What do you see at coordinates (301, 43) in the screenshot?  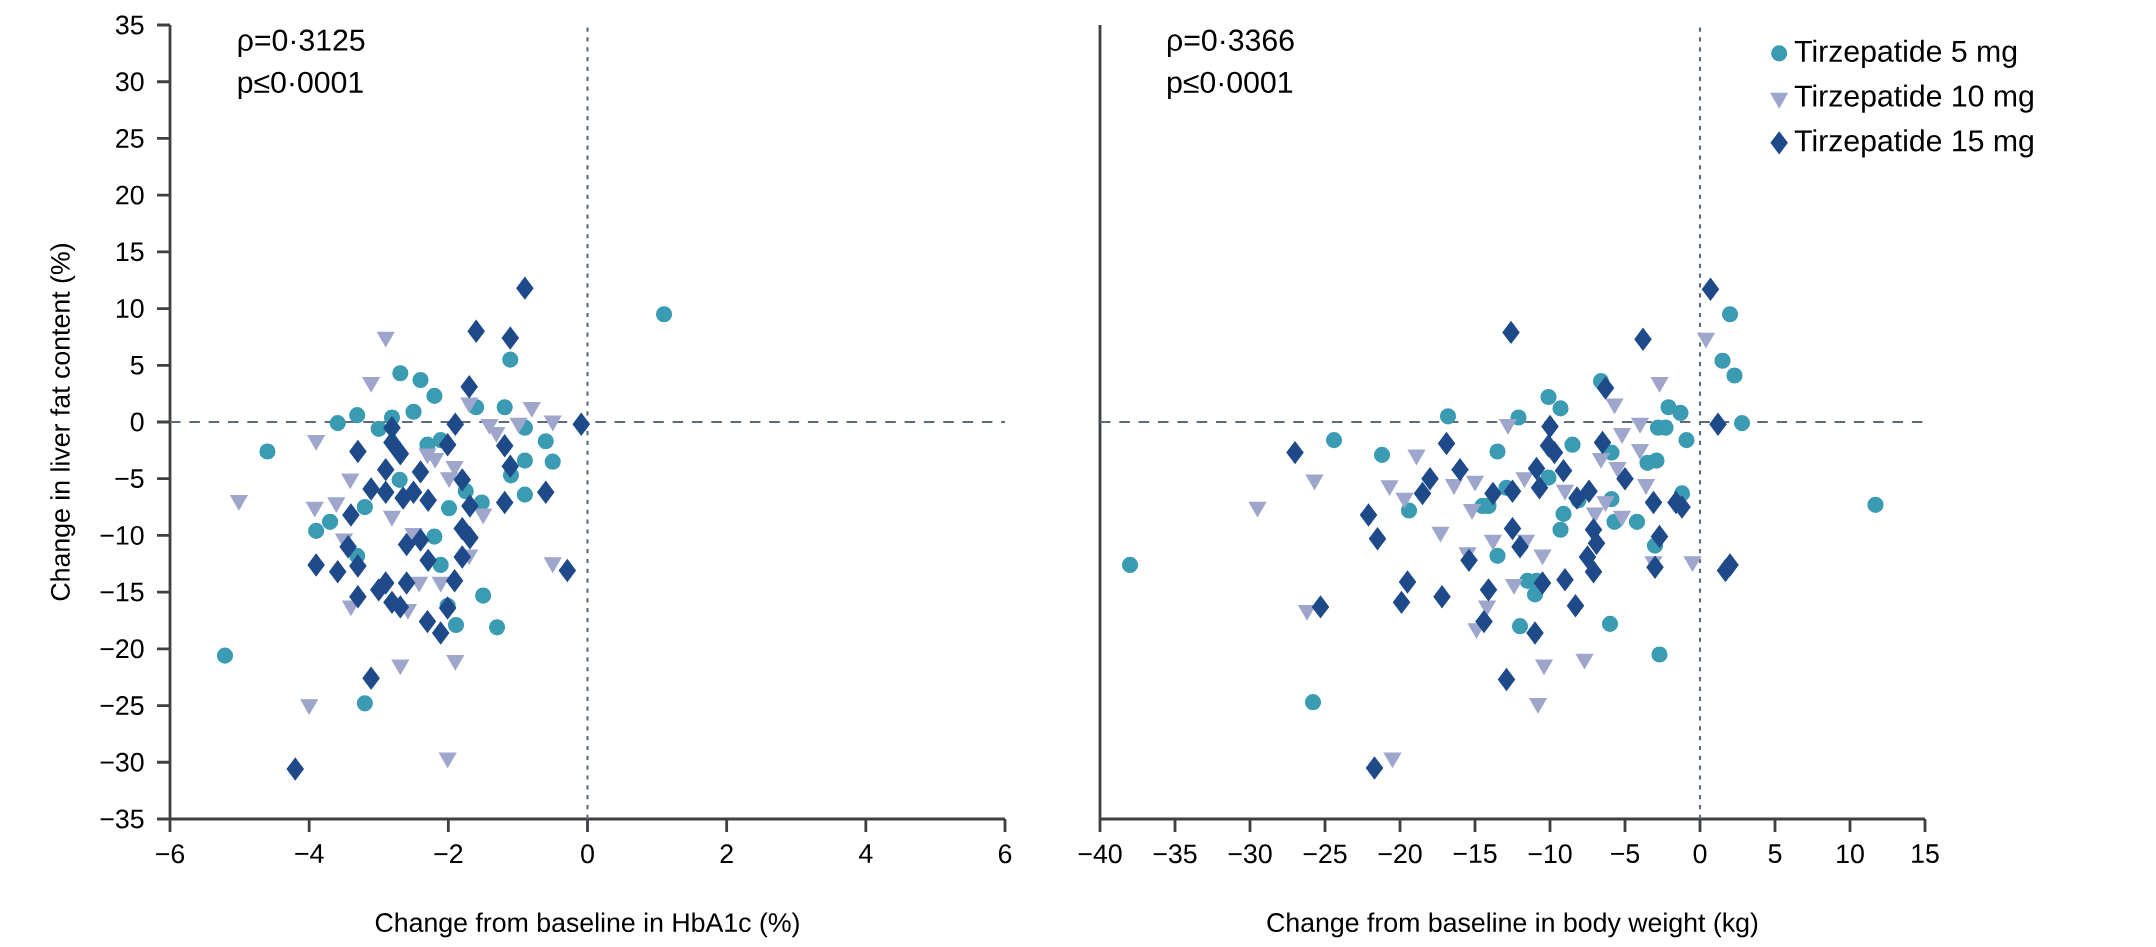 I see `annotation: ρ=0·3125` at bounding box center [301, 43].